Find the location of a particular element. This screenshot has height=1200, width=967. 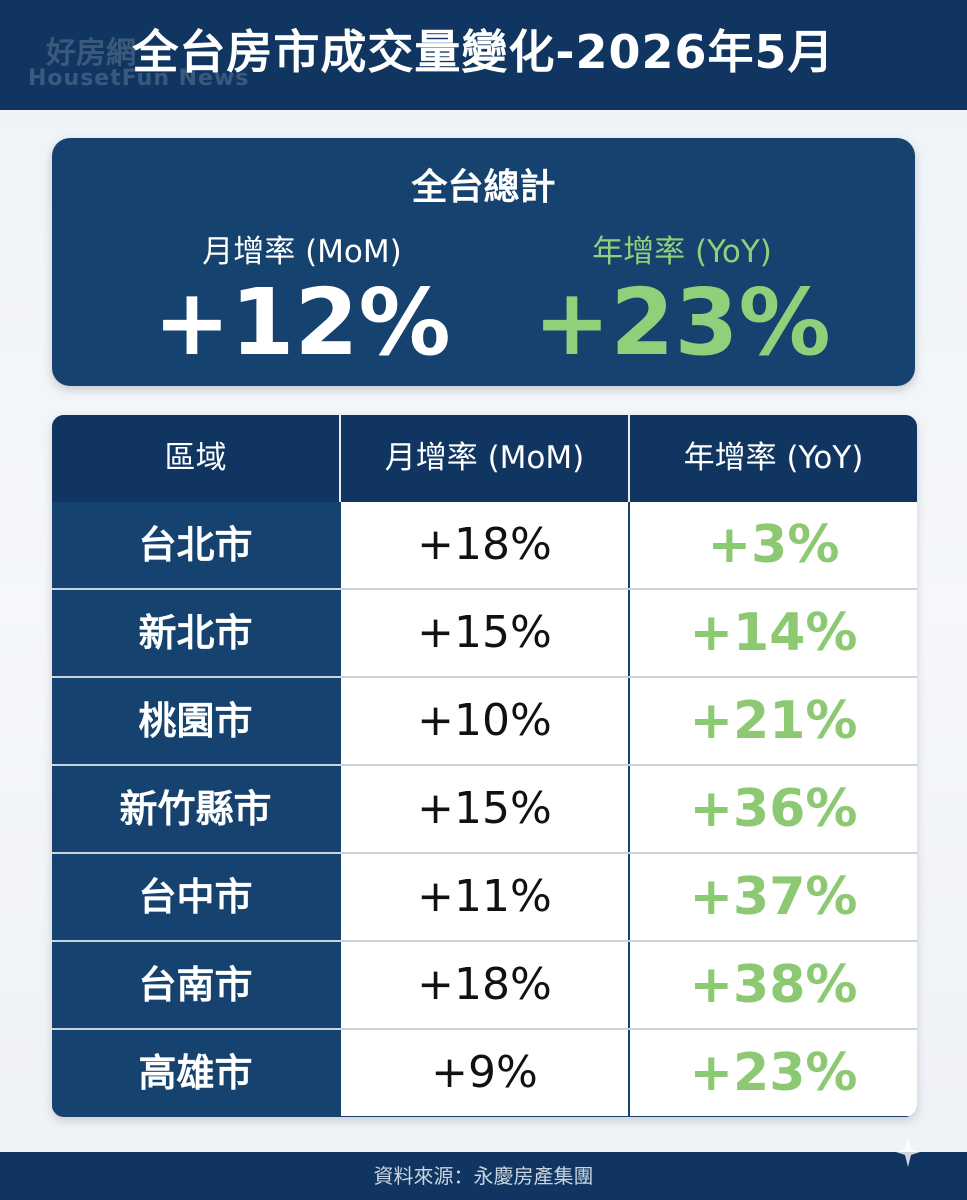

yoy-cell: +23% is located at coordinates (773, 1073).